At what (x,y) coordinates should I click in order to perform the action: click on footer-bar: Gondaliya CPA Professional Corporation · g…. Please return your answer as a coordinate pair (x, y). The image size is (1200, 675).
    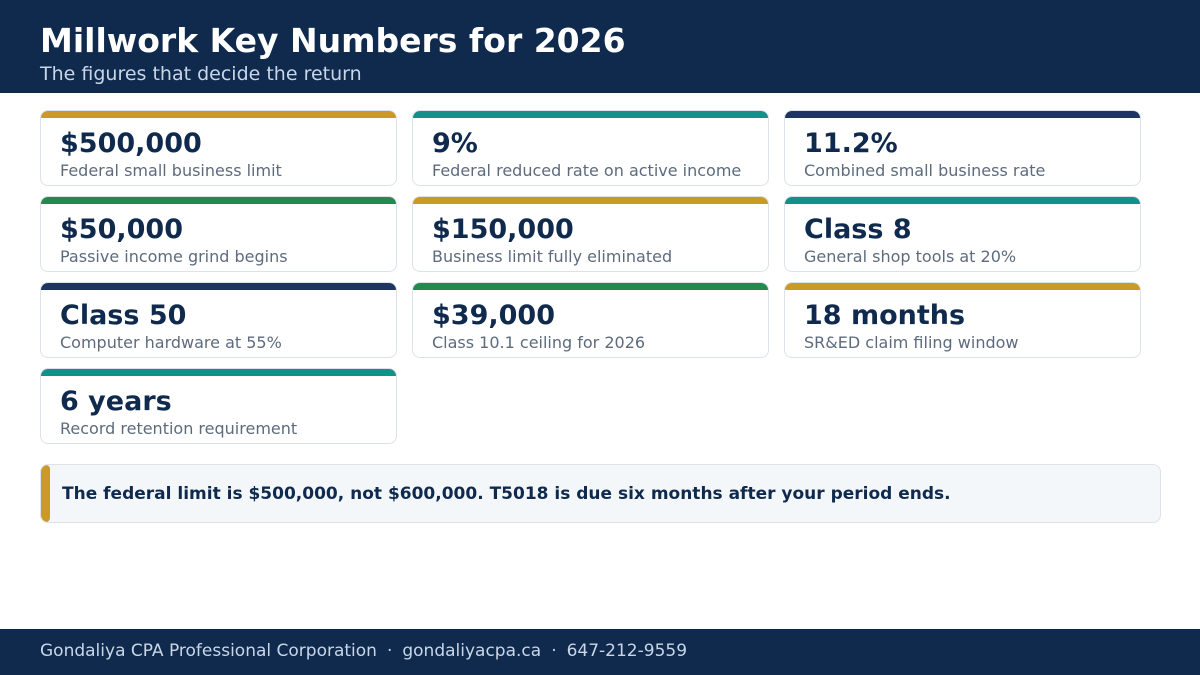
    Looking at the image, I should click on (600, 652).